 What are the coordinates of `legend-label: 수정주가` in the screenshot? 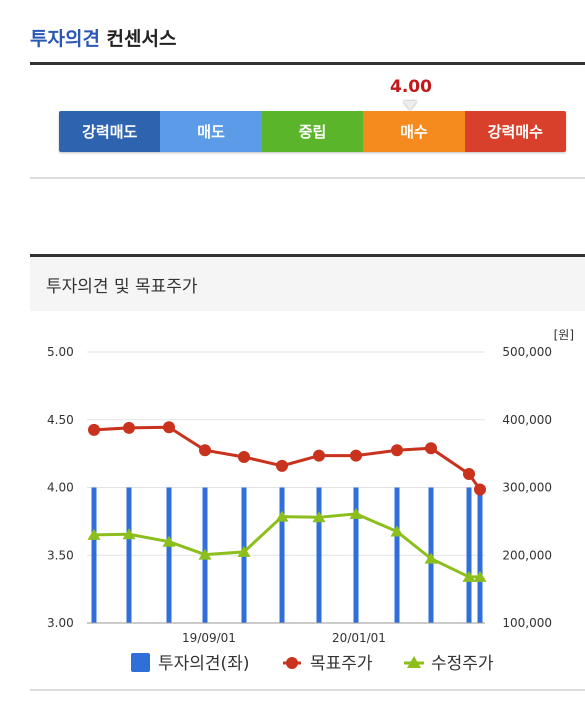 It's located at (462, 664).